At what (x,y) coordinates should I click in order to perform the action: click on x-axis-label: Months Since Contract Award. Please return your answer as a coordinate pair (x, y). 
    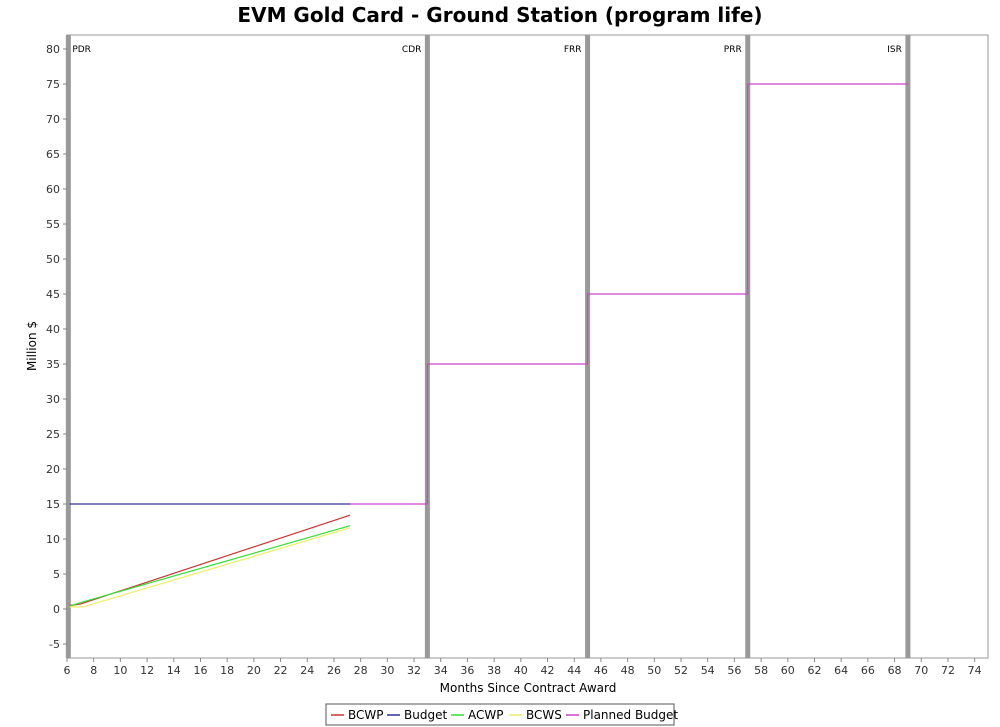
    Looking at the image, I should click on (528, 688).